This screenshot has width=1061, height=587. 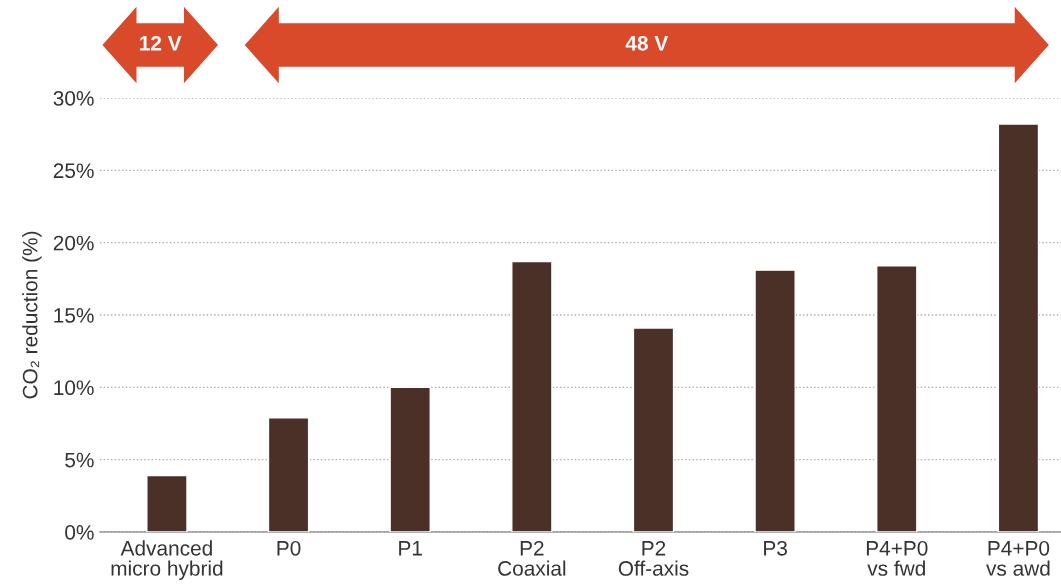 What do you see at coordinates (897, 558) in the screenshot?
I see `x-tick-label: P4+P0 vs fwd` at bounding box center [897, 558].